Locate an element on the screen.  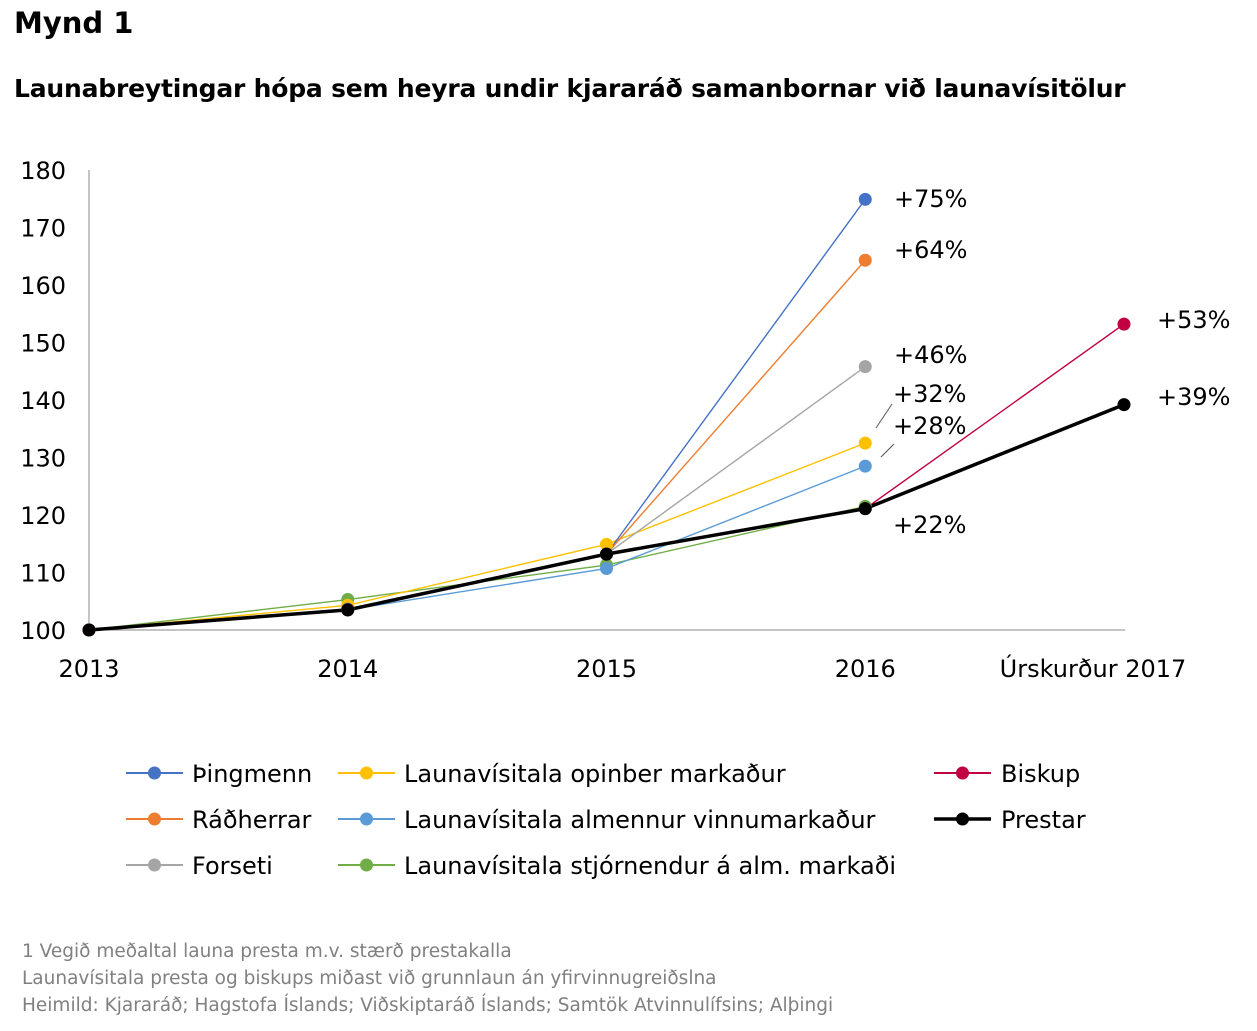
legend-label-3: Forseti is located at coordinates (232, 866).